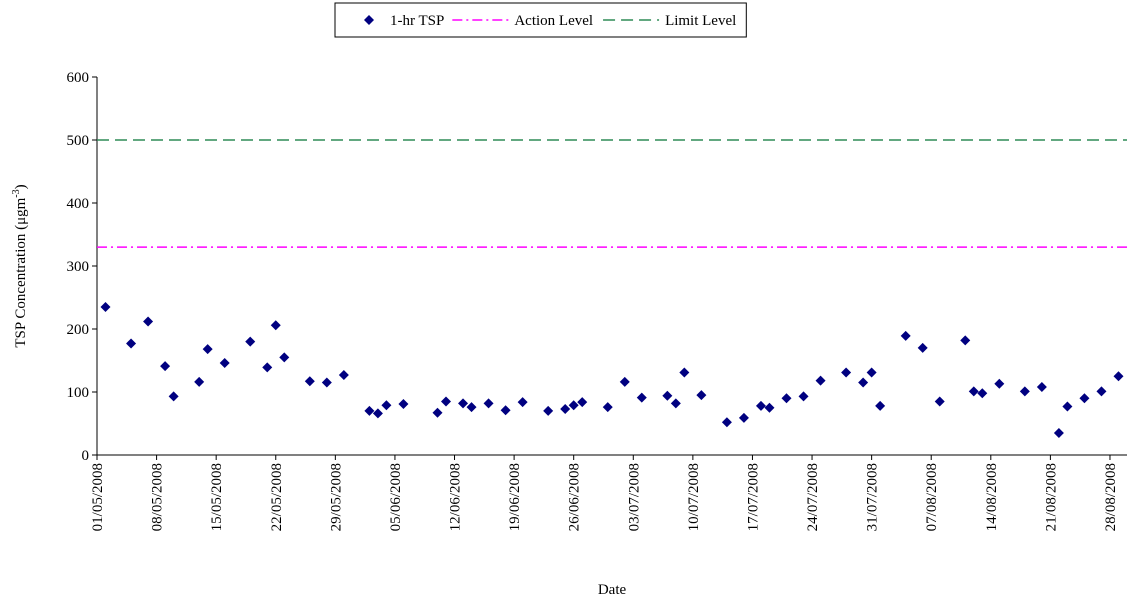 The height and width of the screenshot is (603, 1137). What do you see at coordinates (1111, 497) in the screenshot?
I see `x-tick-label: 28/08/2008` at bounding box center [1111, 497].